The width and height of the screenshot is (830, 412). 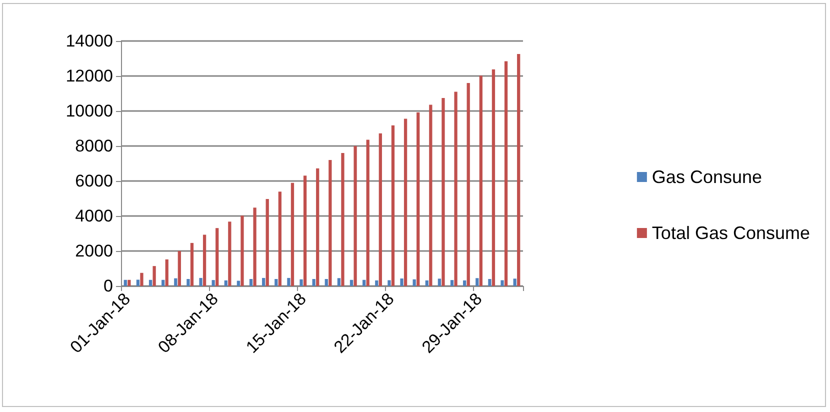 I want to click on y-tick-label: 0, so click(x=108, y=286).